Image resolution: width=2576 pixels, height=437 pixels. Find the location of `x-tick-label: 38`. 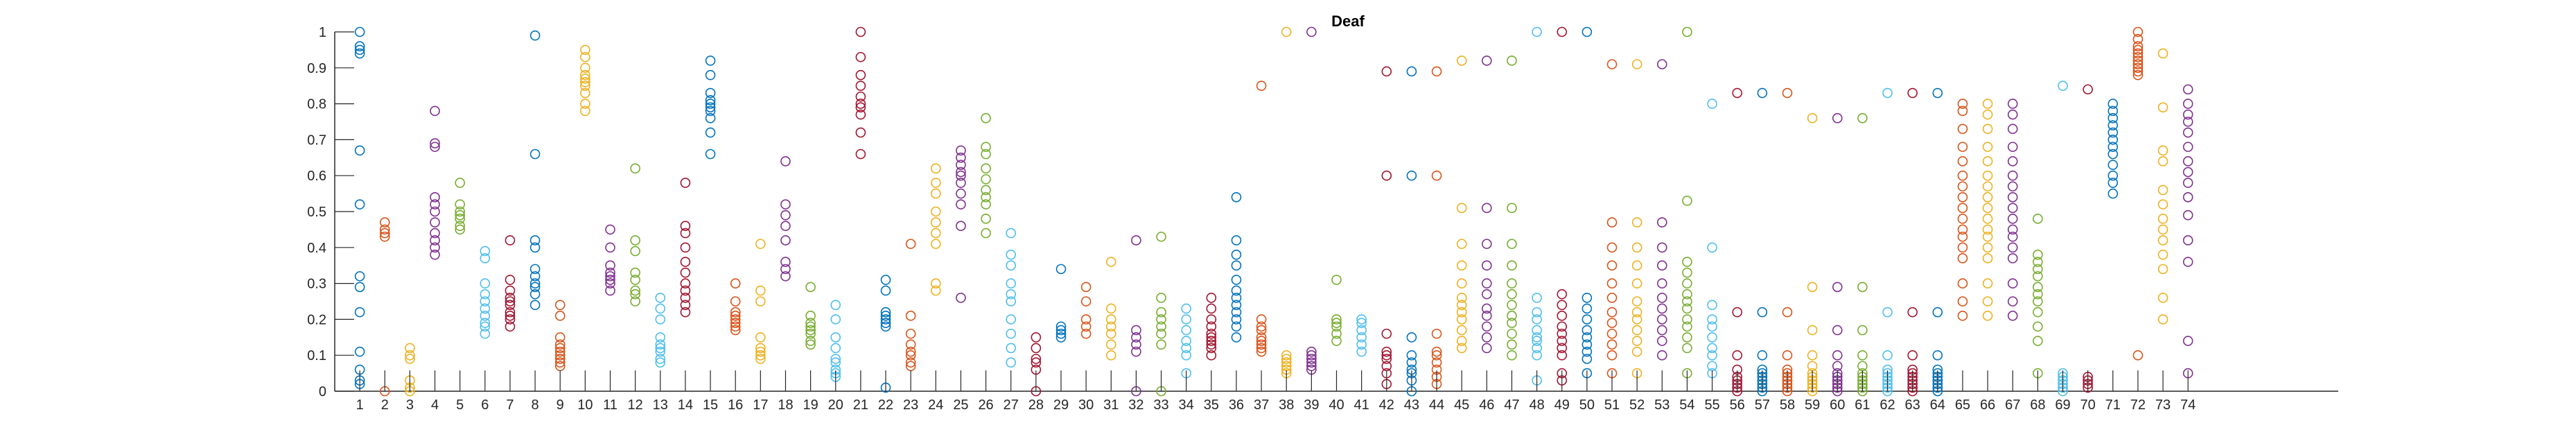

x-tick-label: 38 is located at coordinates (1286, 405).